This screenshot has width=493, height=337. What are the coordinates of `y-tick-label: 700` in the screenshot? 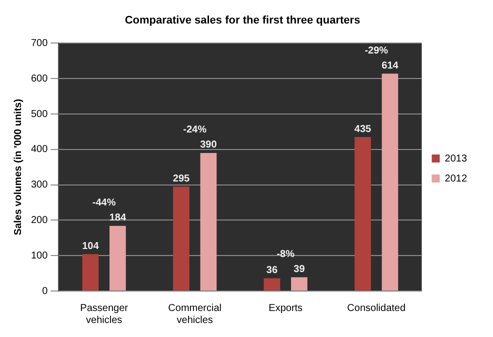 It's located at (39, 43).